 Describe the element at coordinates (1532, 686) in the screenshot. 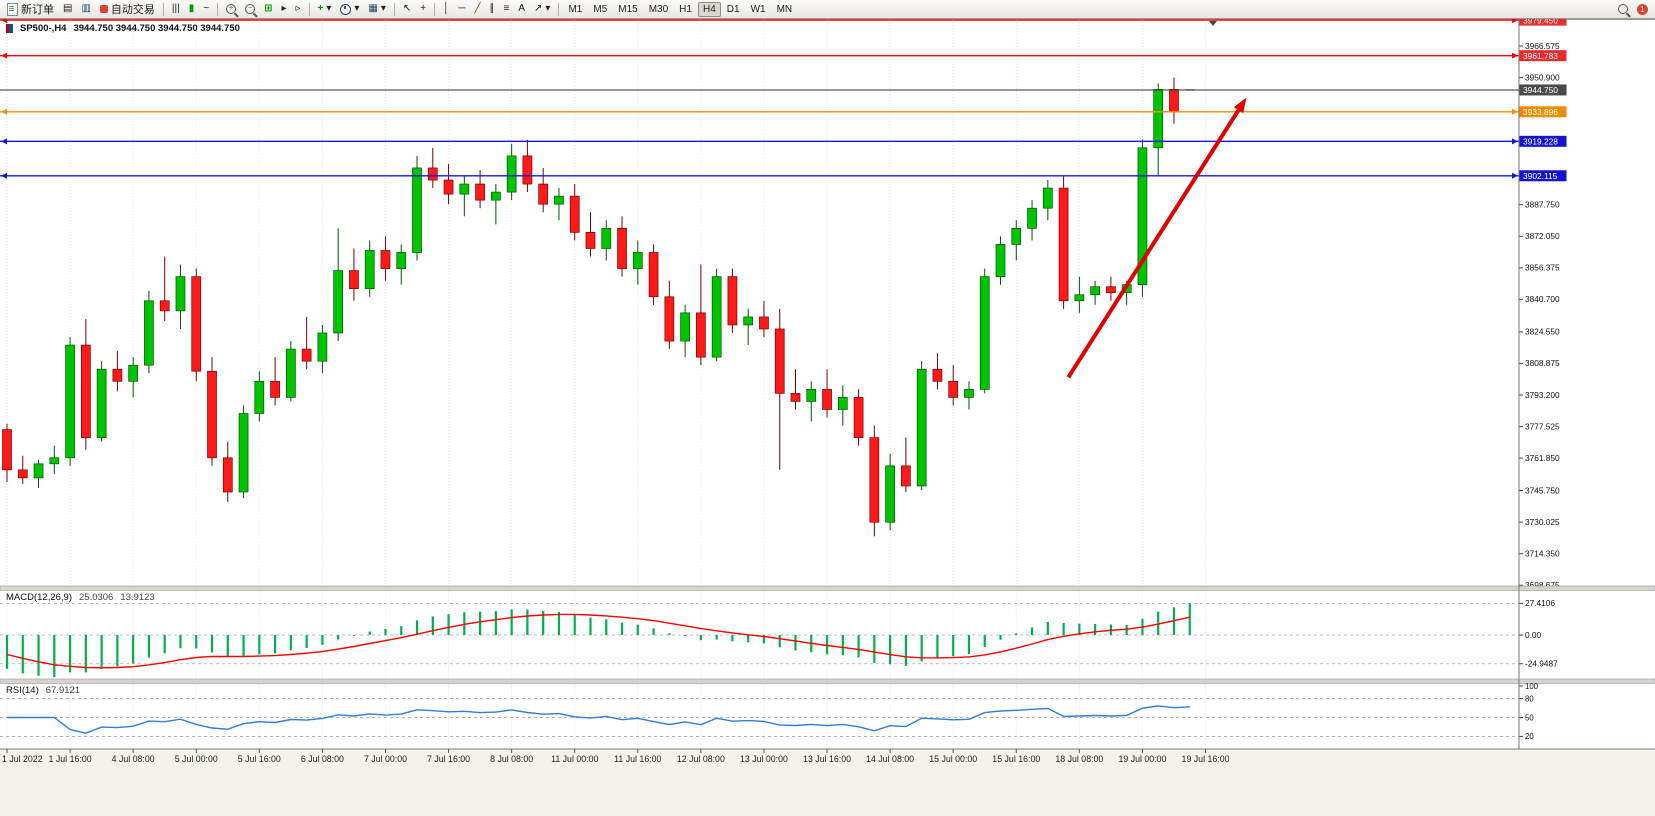

I see `rsi-tick-label: 100` at that location.